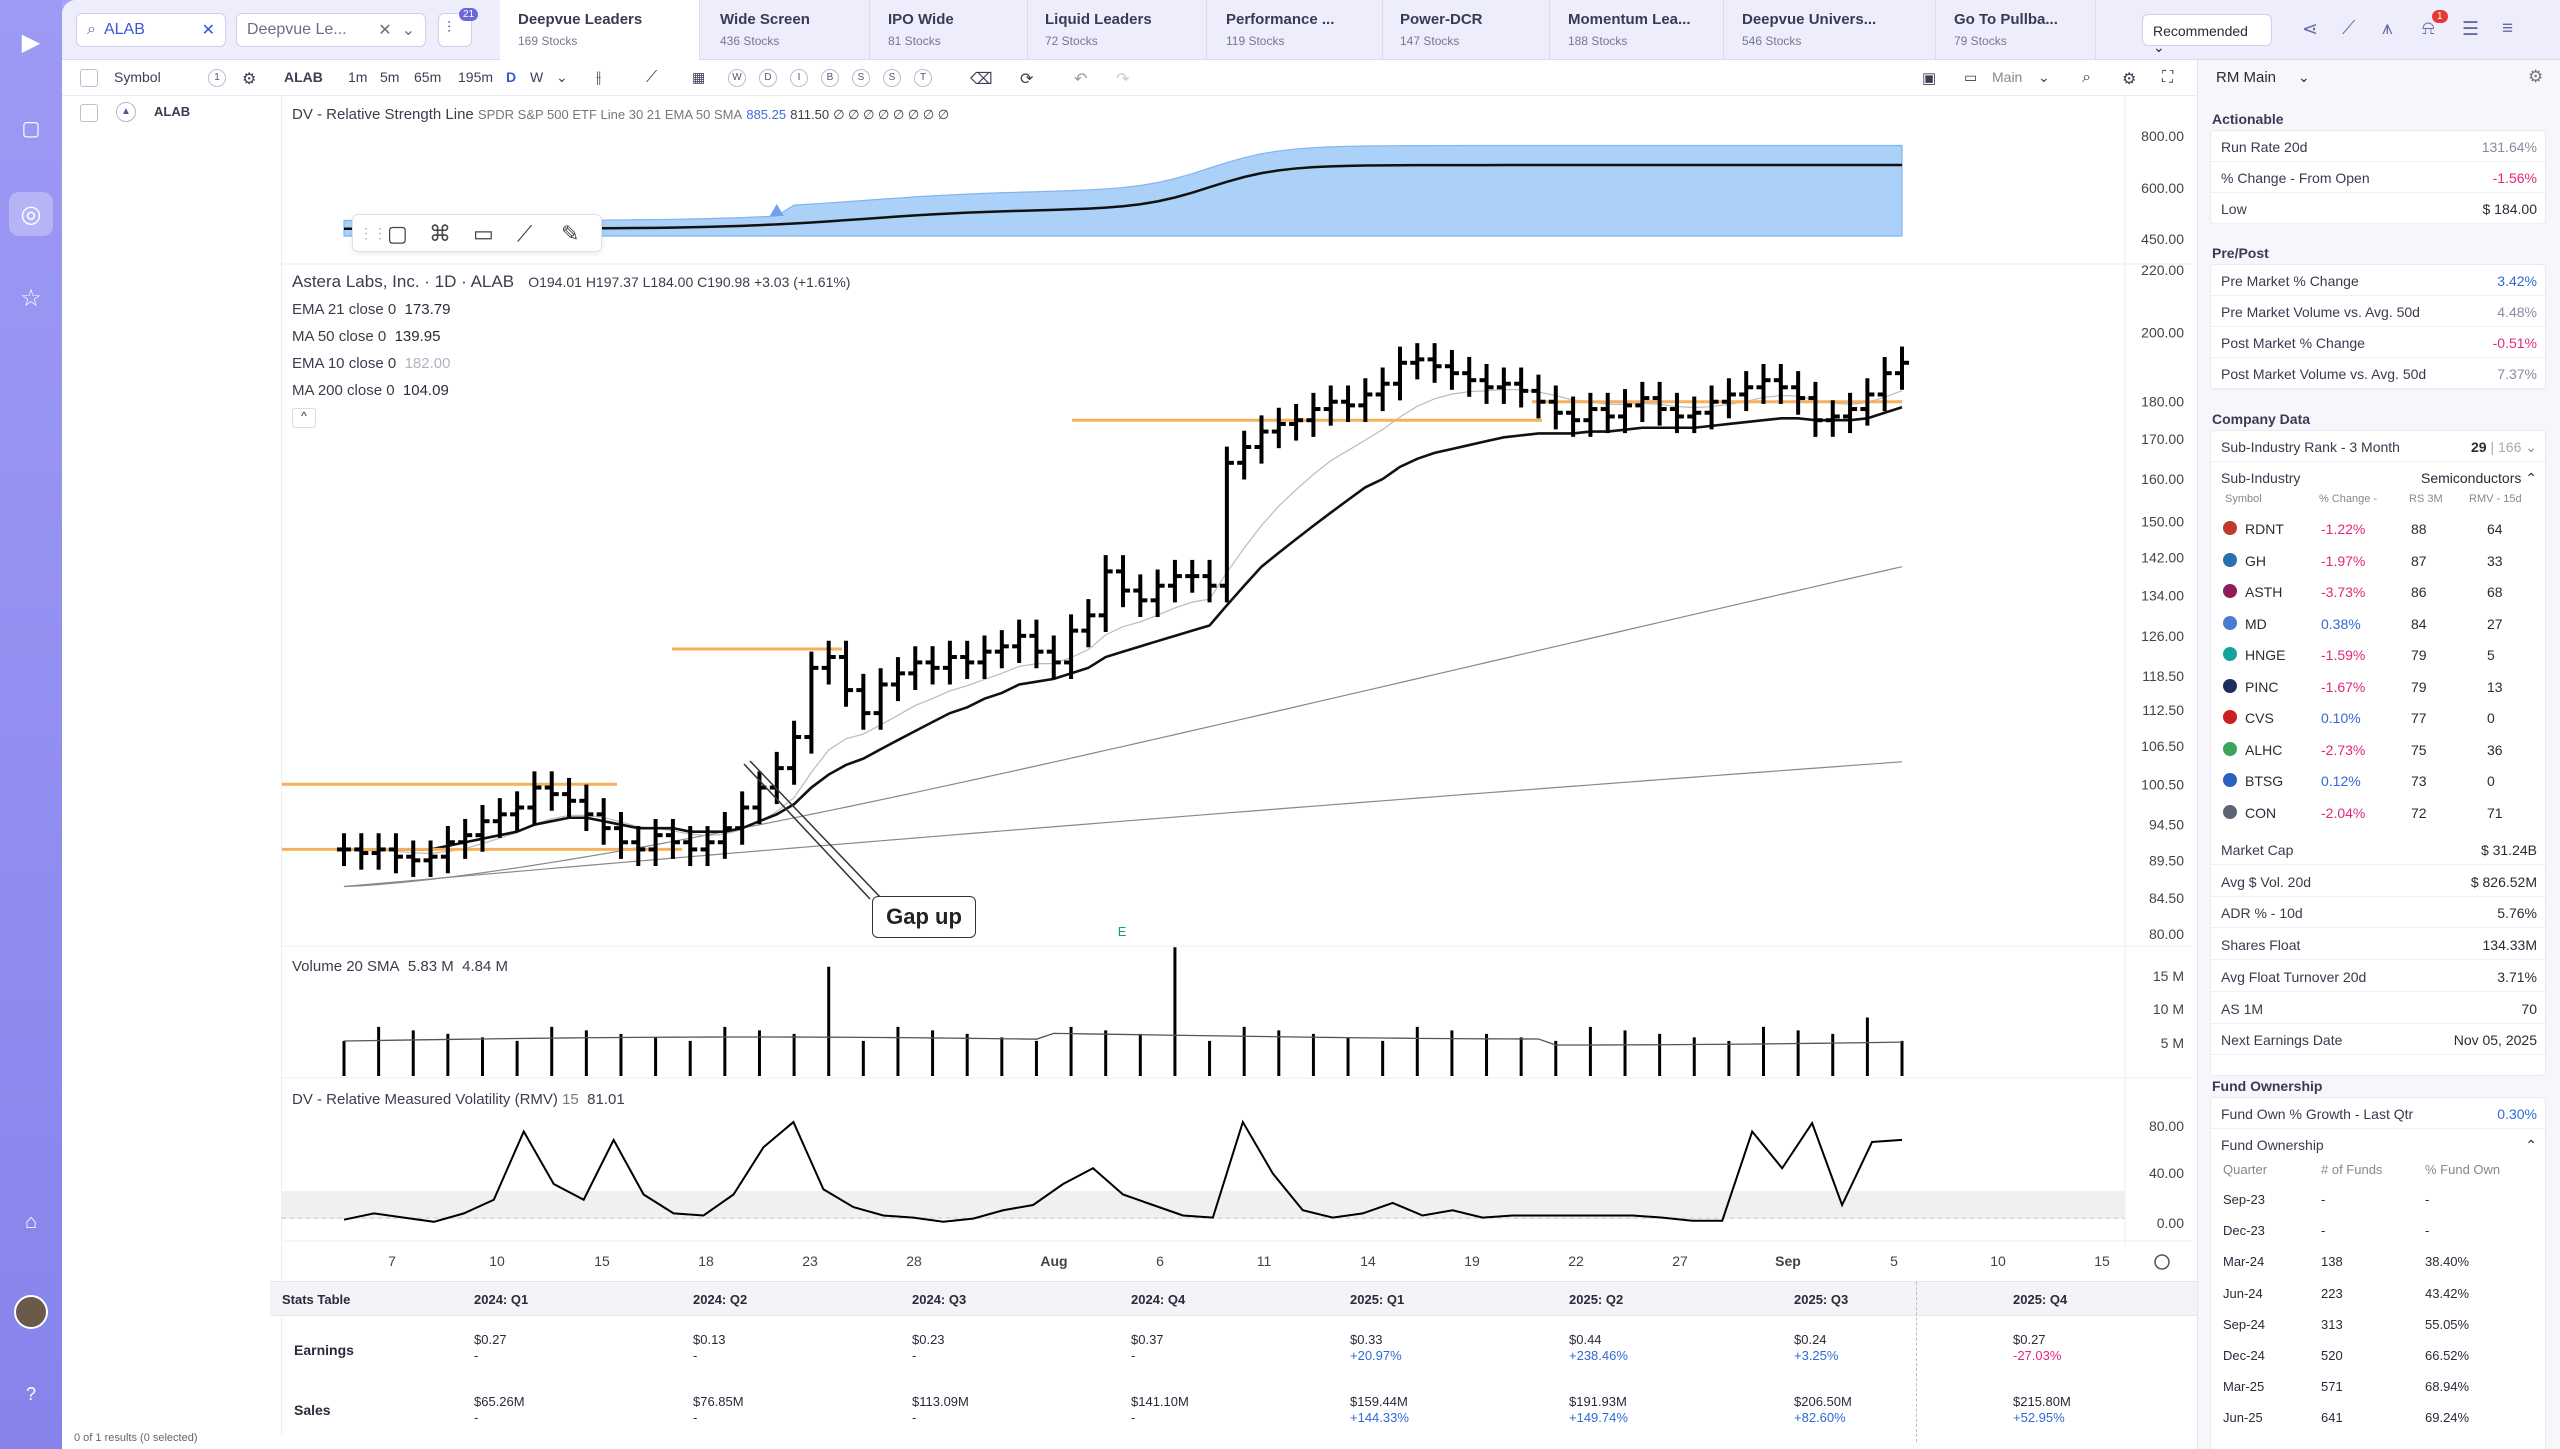 Image resolution: width=2560 pixels, height=1449 pixels. I want to click on metric-row: Market Cap $ 31.24B, so click(2379, 849).